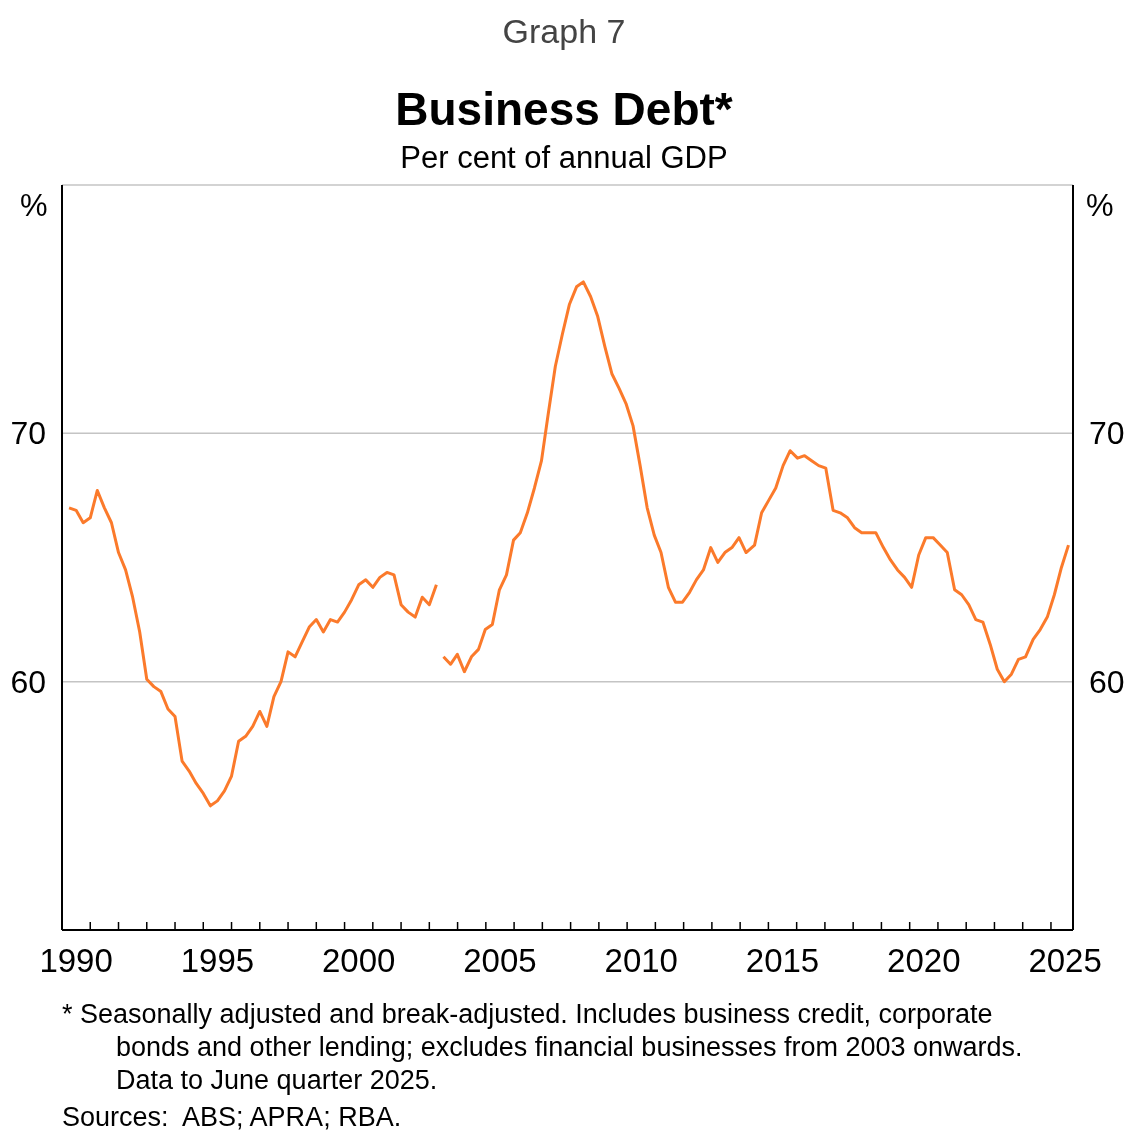  I want to click on y2-axis-title: %, so click(1100, 206).